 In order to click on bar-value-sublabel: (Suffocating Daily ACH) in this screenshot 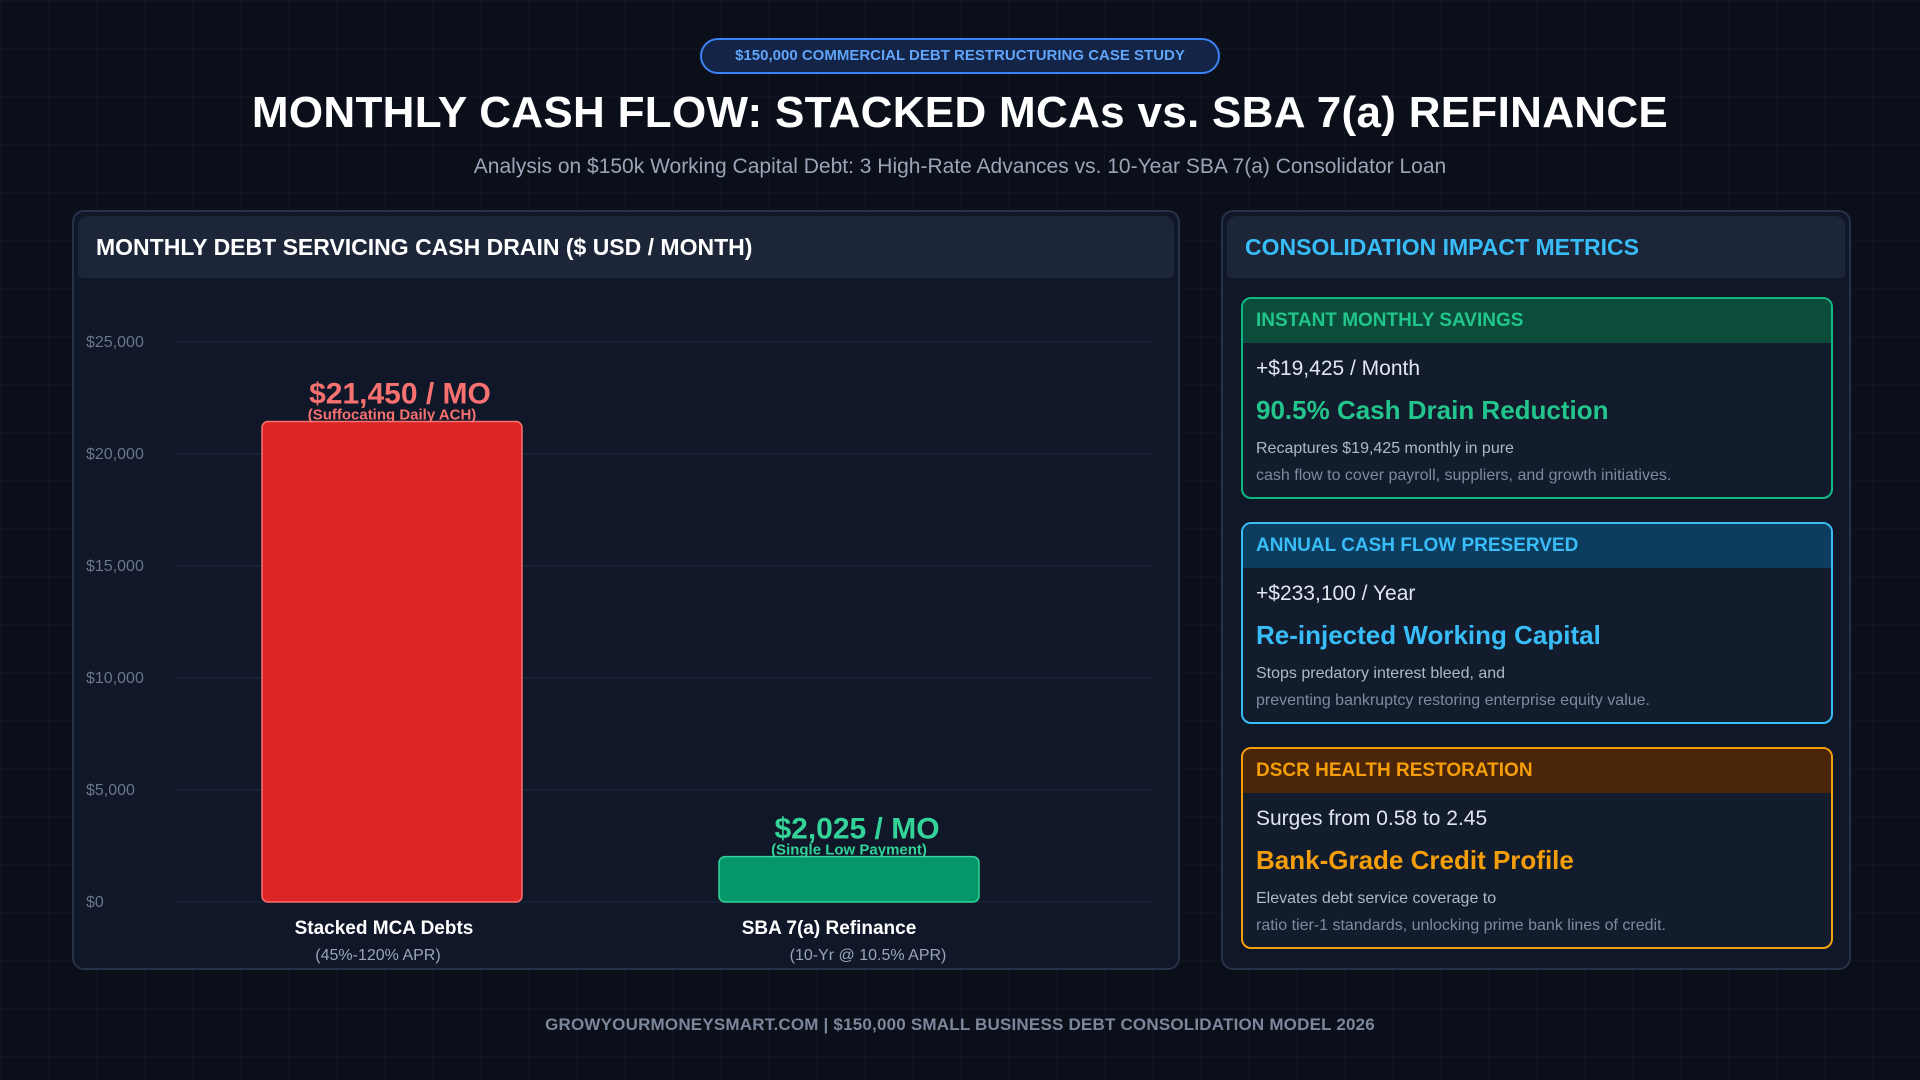, I will do `click(392, 415)`.